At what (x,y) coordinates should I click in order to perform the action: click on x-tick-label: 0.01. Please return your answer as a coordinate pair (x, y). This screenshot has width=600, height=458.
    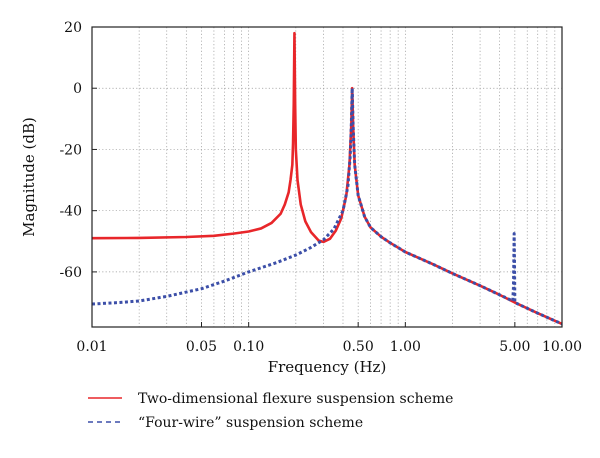
    Looking at the image, I should click on (91, 347).